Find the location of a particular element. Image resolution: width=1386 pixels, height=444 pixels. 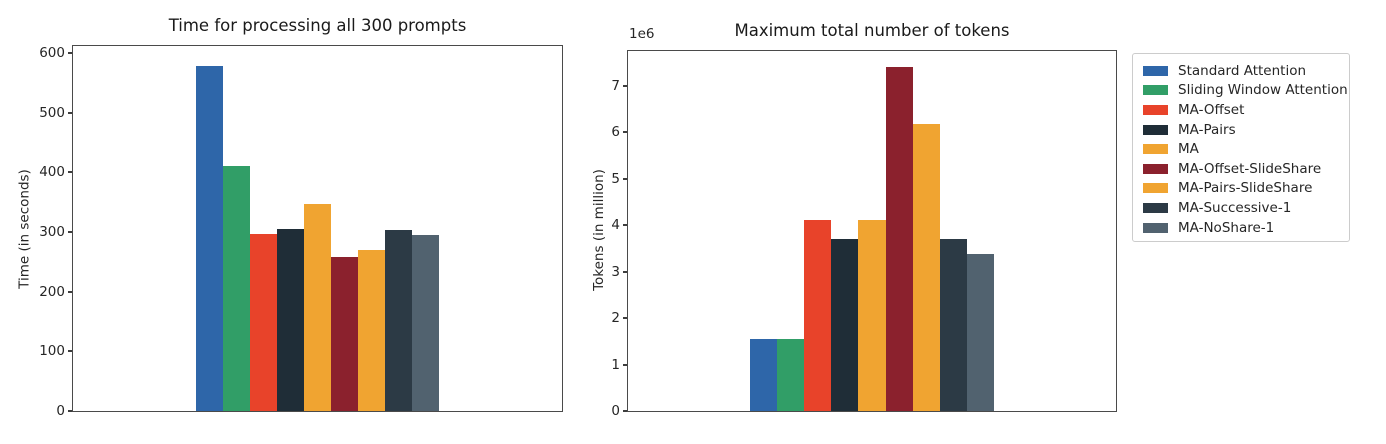

y-tick-label: 3 is located at coordinates (615, 271).